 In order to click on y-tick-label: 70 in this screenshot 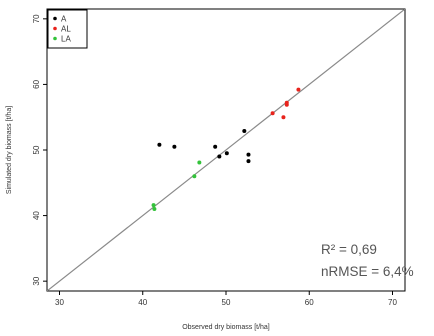, I will do `click(36, 18)`.